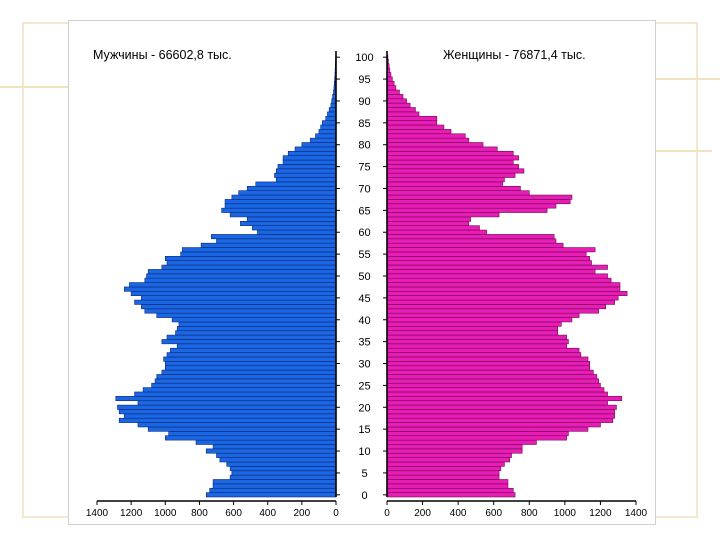  What do you see at coordinates (364, 430) in the screenshot?
I see `age-tick-label: 15` at bounding box center [364, 430].